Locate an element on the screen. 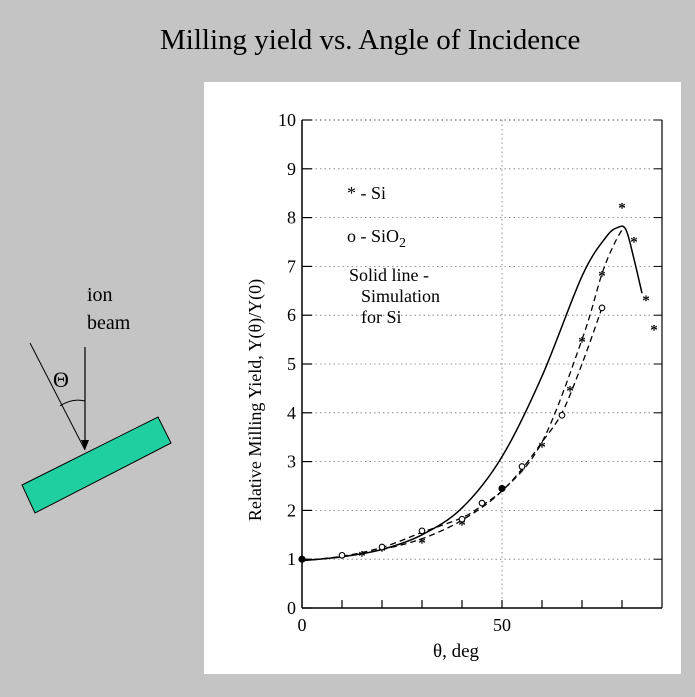 This screenshot has height=697, width=695. arrow-head-icon is located at coordinates (85, 445).